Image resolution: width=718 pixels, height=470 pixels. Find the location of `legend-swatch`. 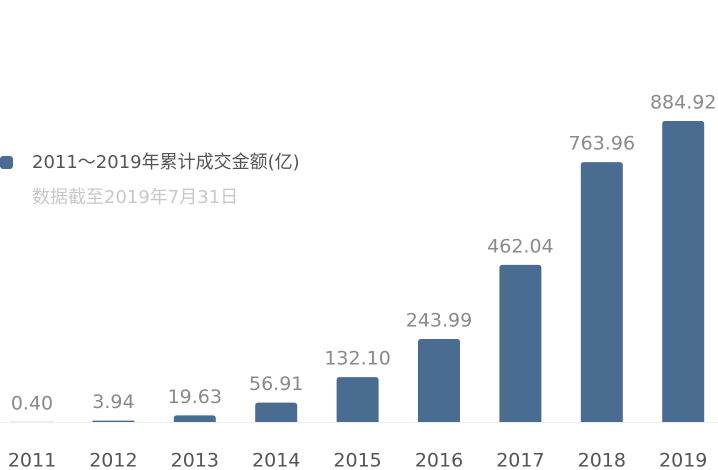

legend-swatch is located at coordinates (6, 162).